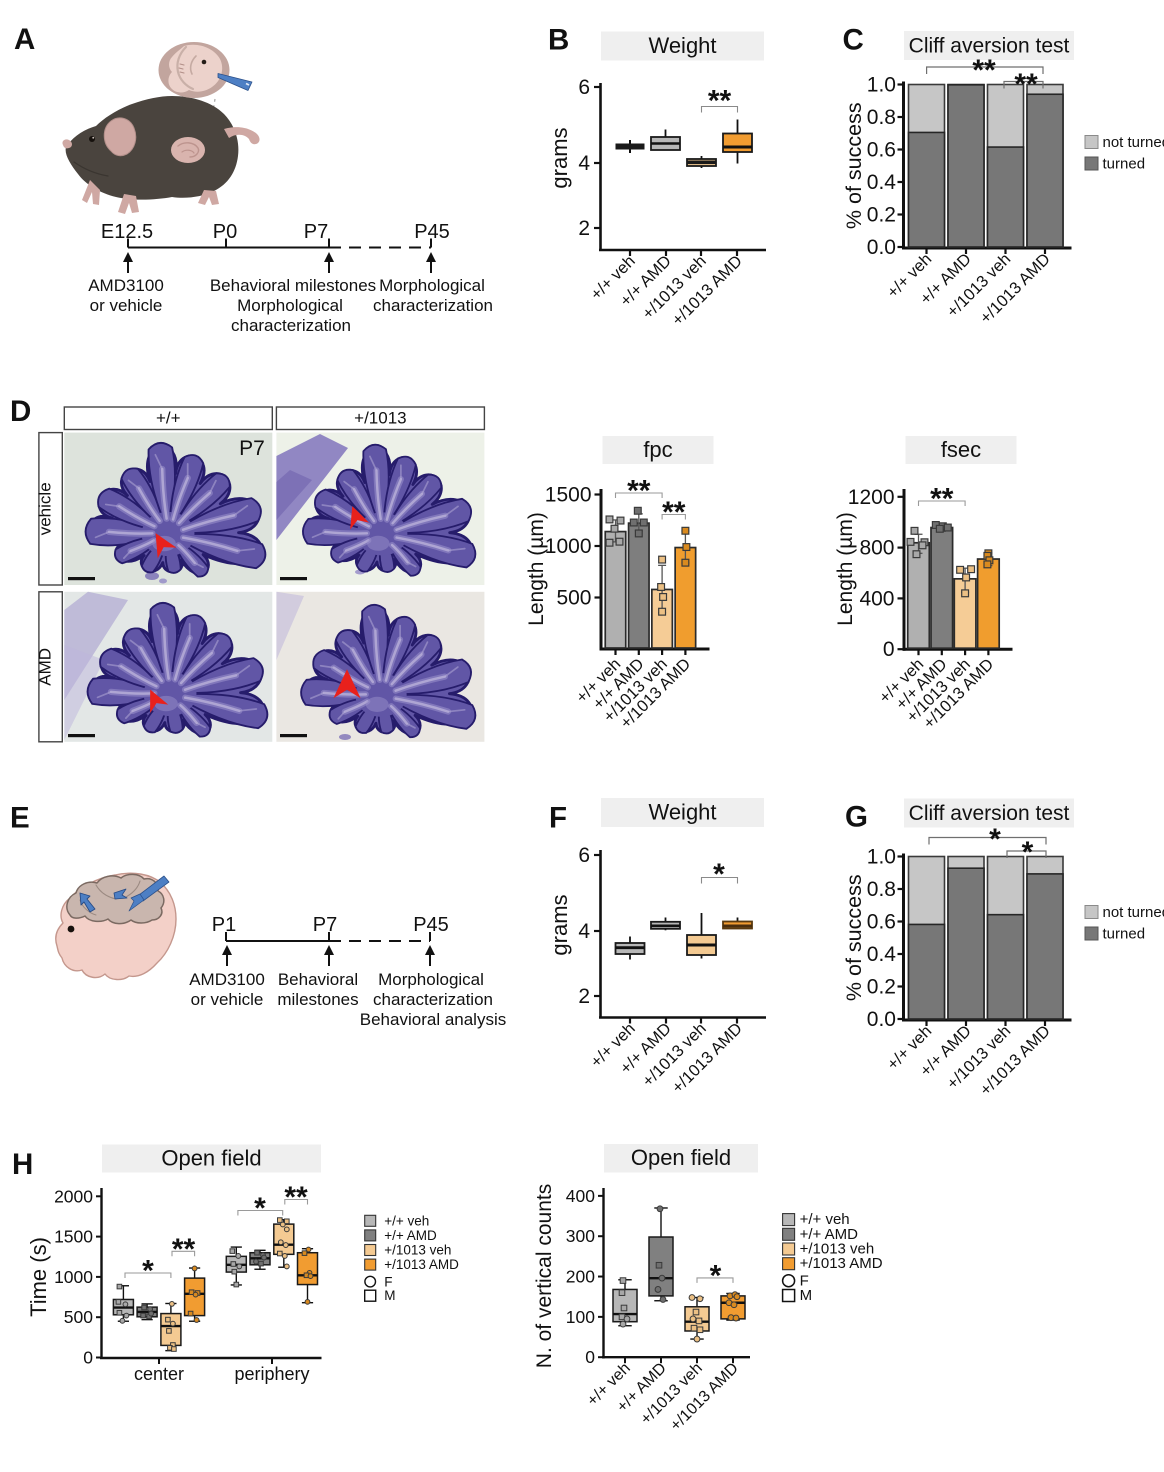  What do you see at coordinates (127, 232) in the screenshot?
I see `svg-text: E12.5` at bounding box center [127, 232].